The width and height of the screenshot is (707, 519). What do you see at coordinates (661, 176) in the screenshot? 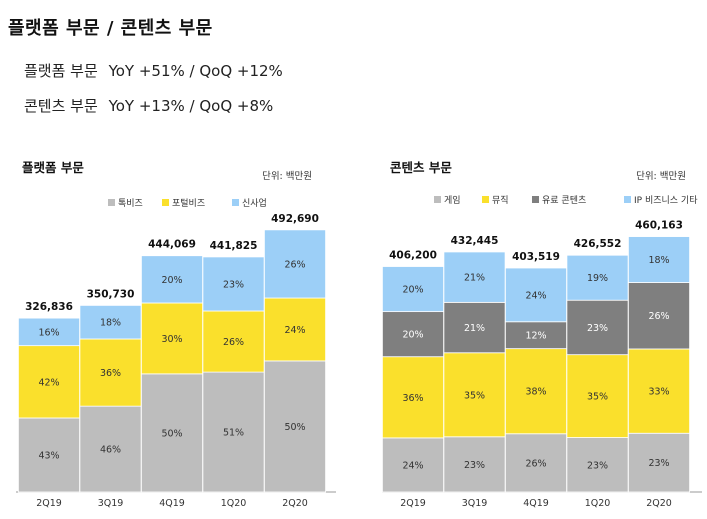
I see `content-unit-label: 단위: 백만원` at bounding box center [661, 176].